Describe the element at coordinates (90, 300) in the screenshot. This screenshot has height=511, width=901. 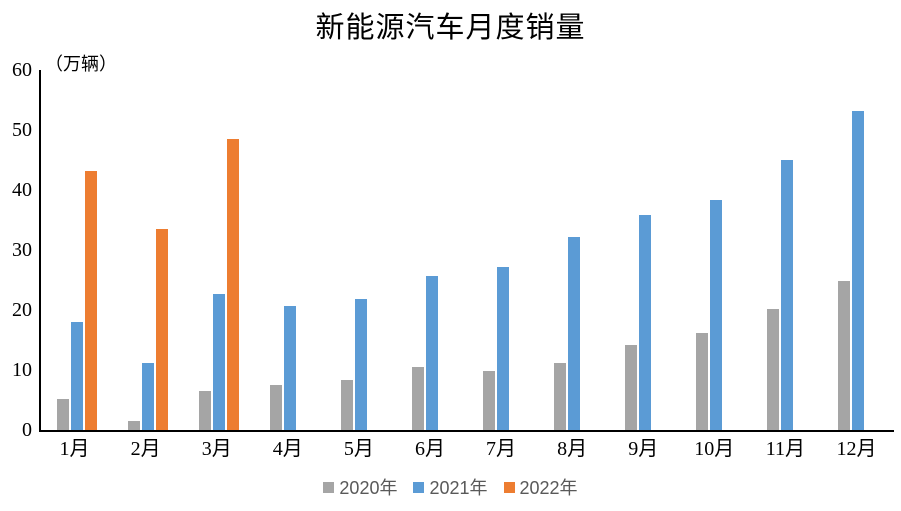
I see `bar-2022年-1月` at that location.